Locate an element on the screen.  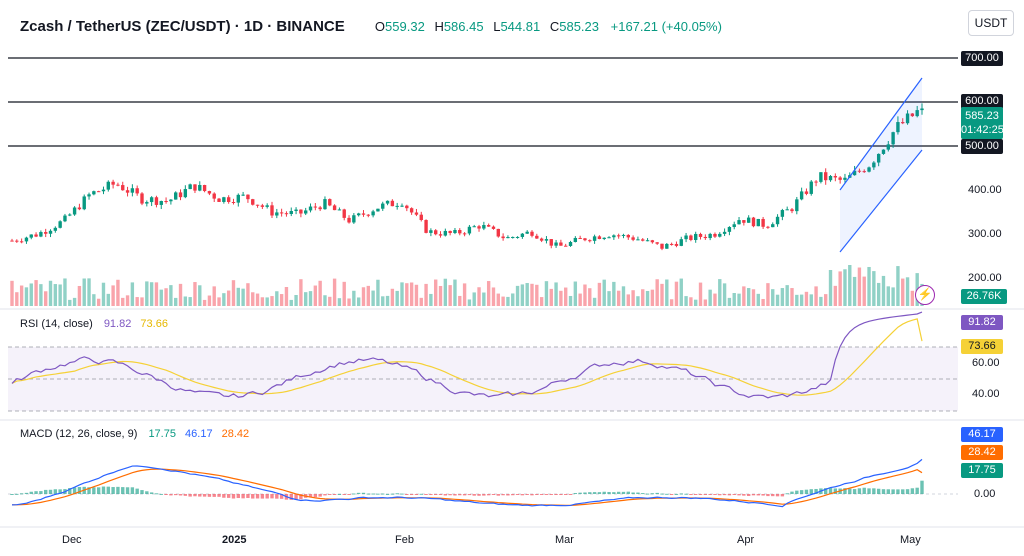
current-price-tag: 585.23 01:42:25 is located at coordinates (982, 123).